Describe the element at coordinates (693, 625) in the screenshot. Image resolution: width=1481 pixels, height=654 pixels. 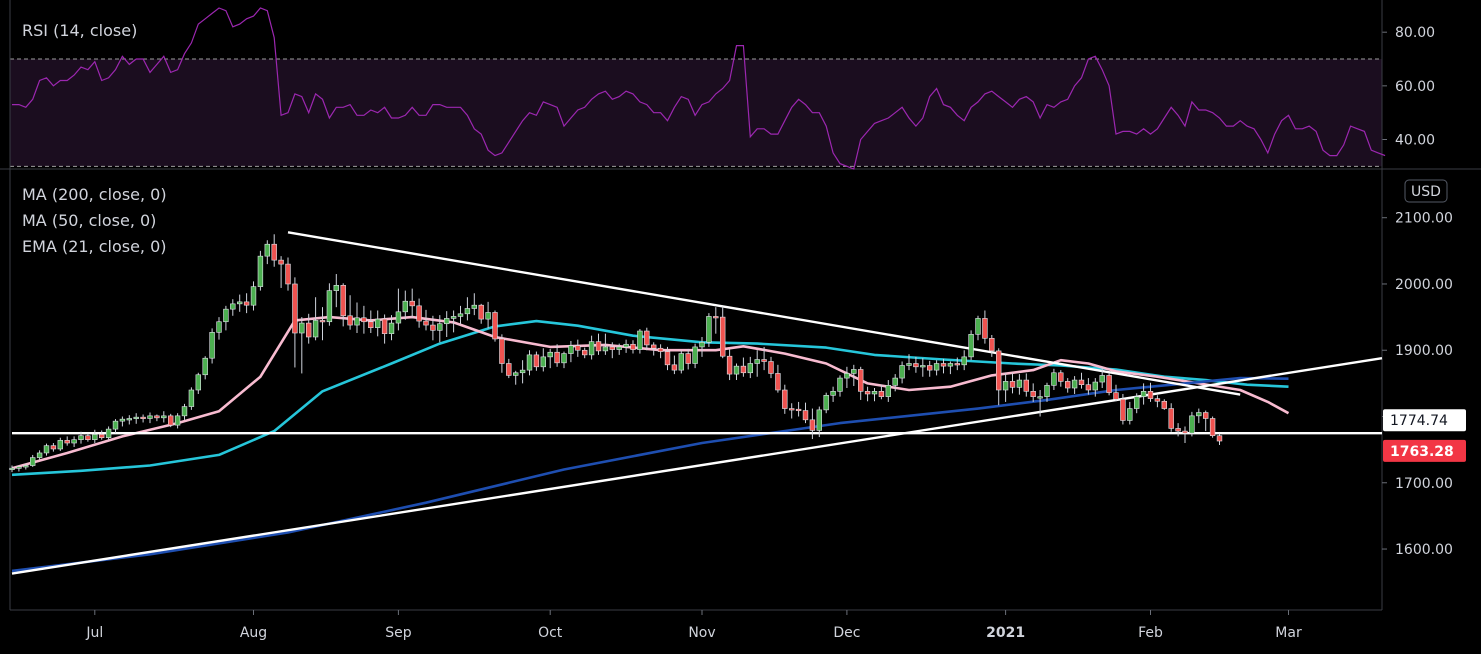
I see `time-axis: Jul Aug Sep Oct Nov Dec 2021 Feb Mar` at that location.